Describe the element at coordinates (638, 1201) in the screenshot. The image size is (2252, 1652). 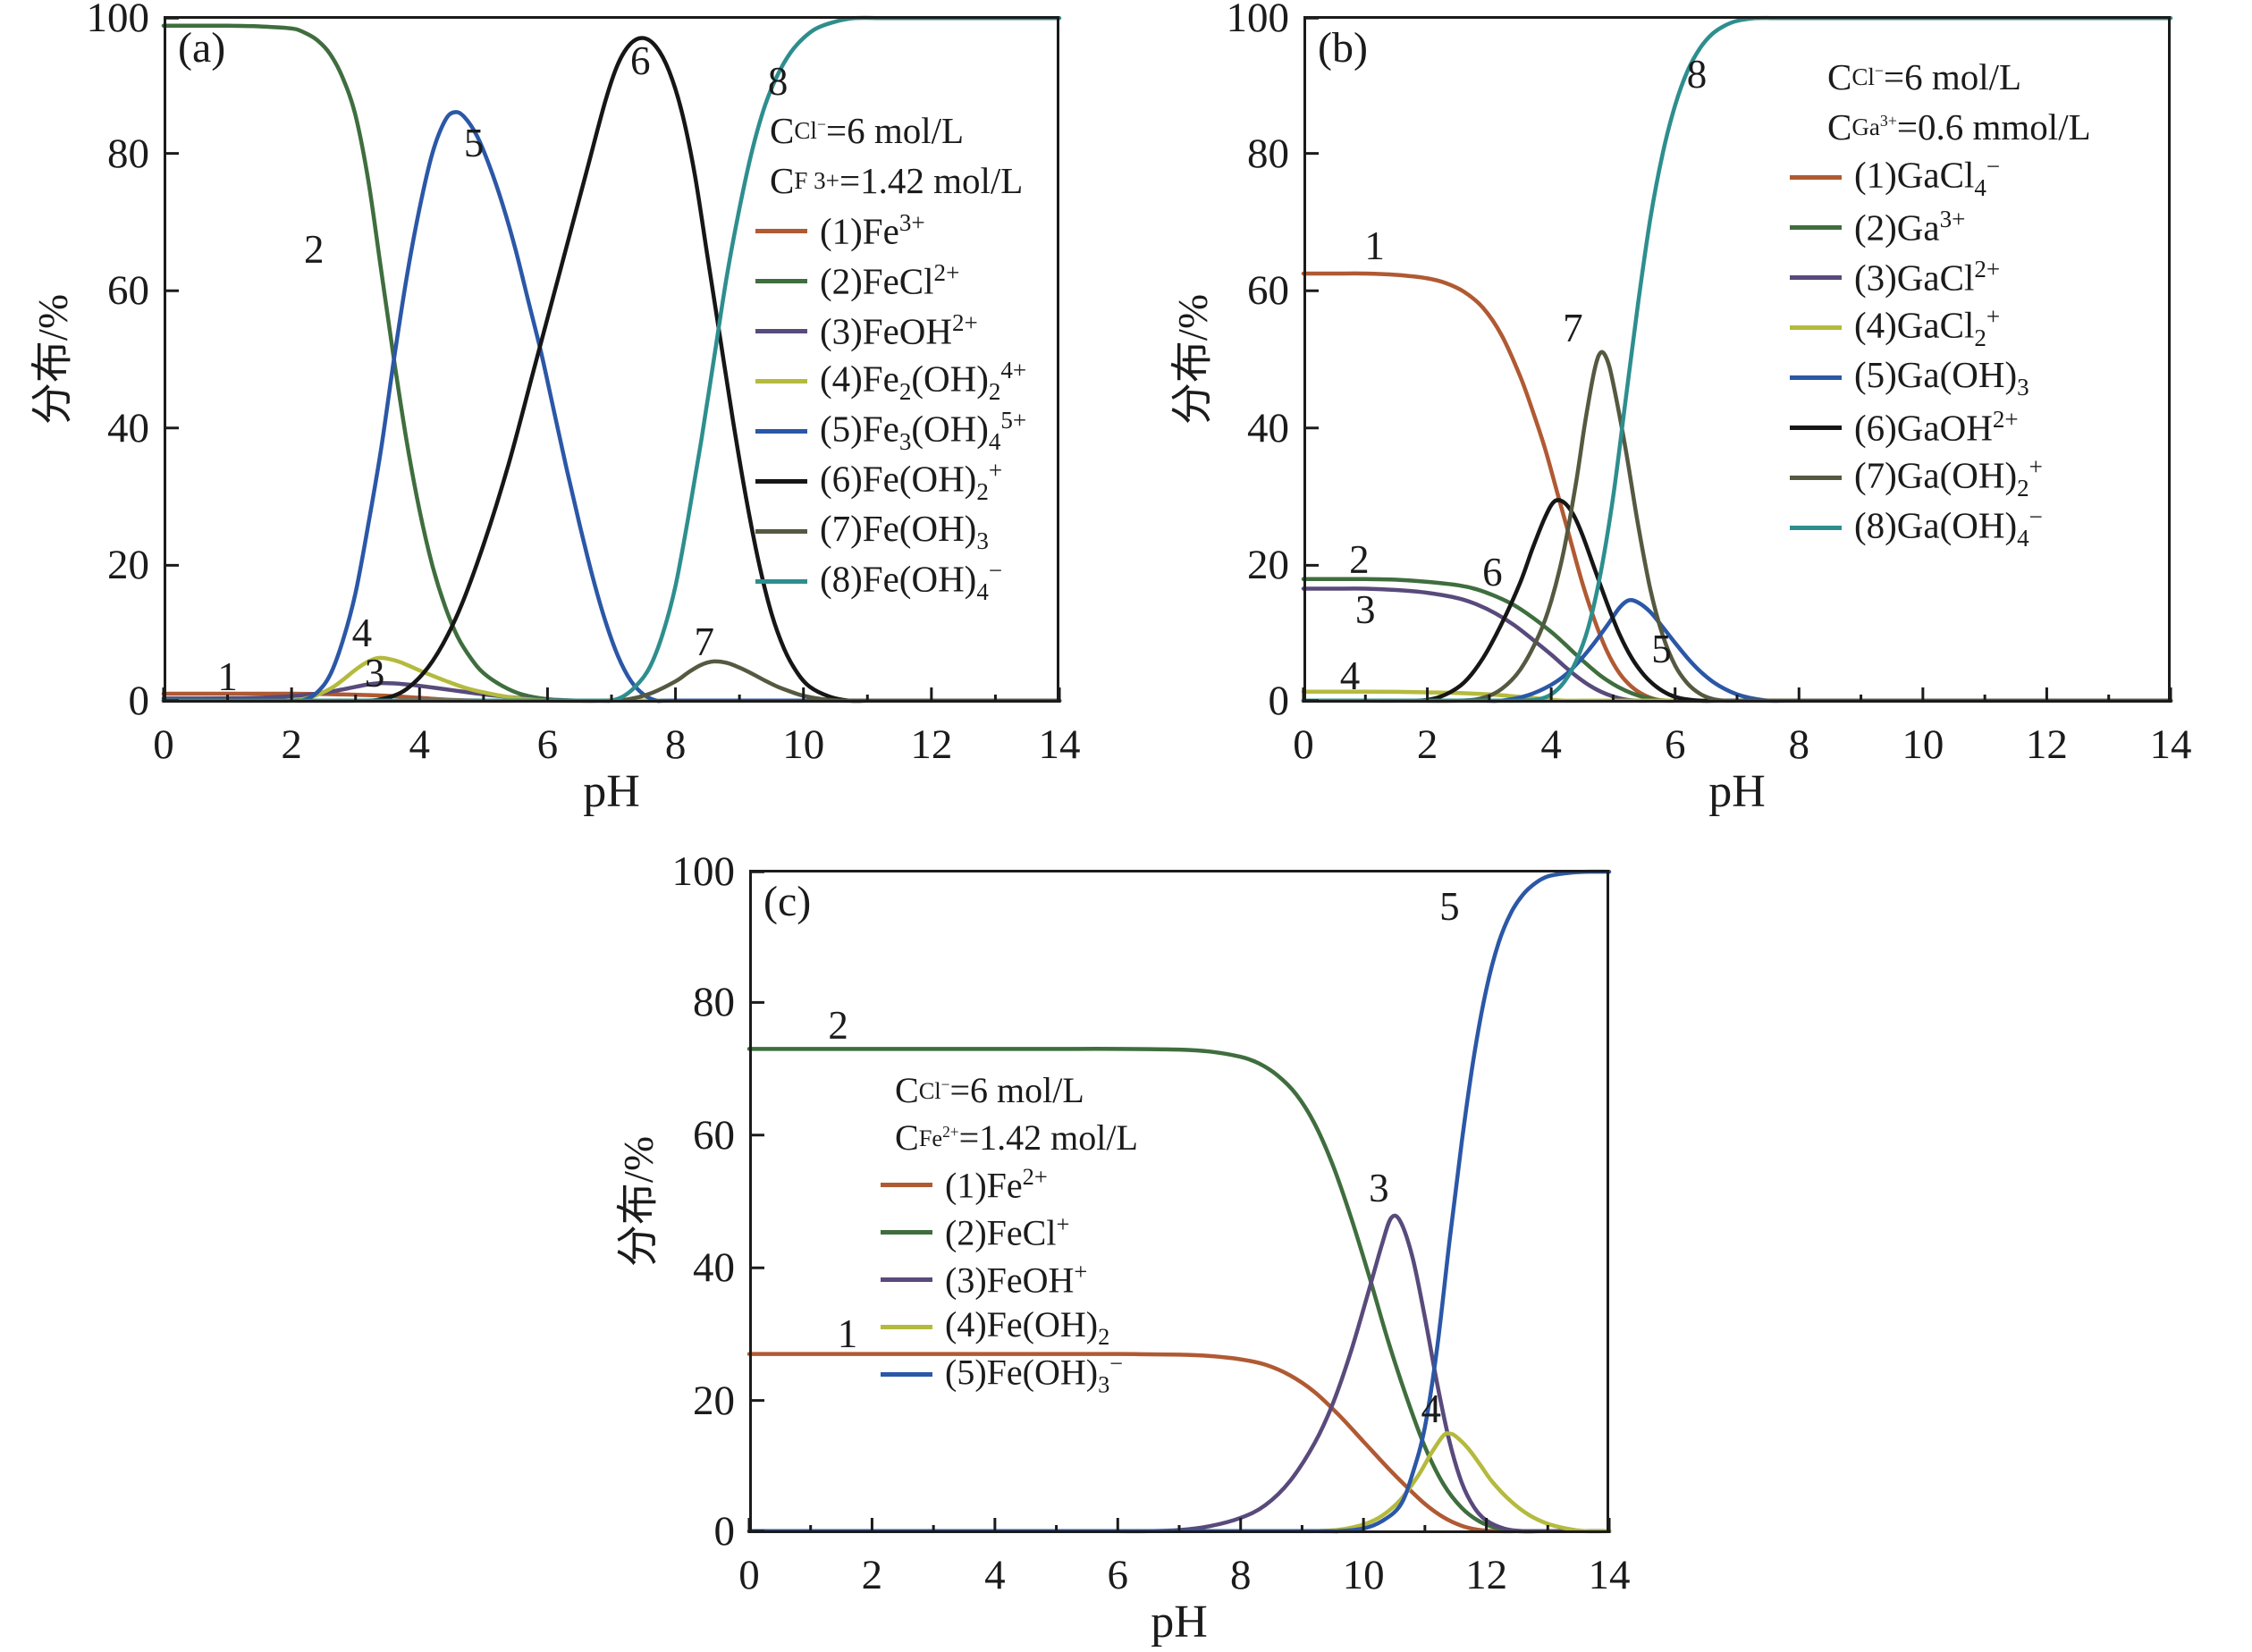
I see `y-axis-title-c: 分布/%` at that location.